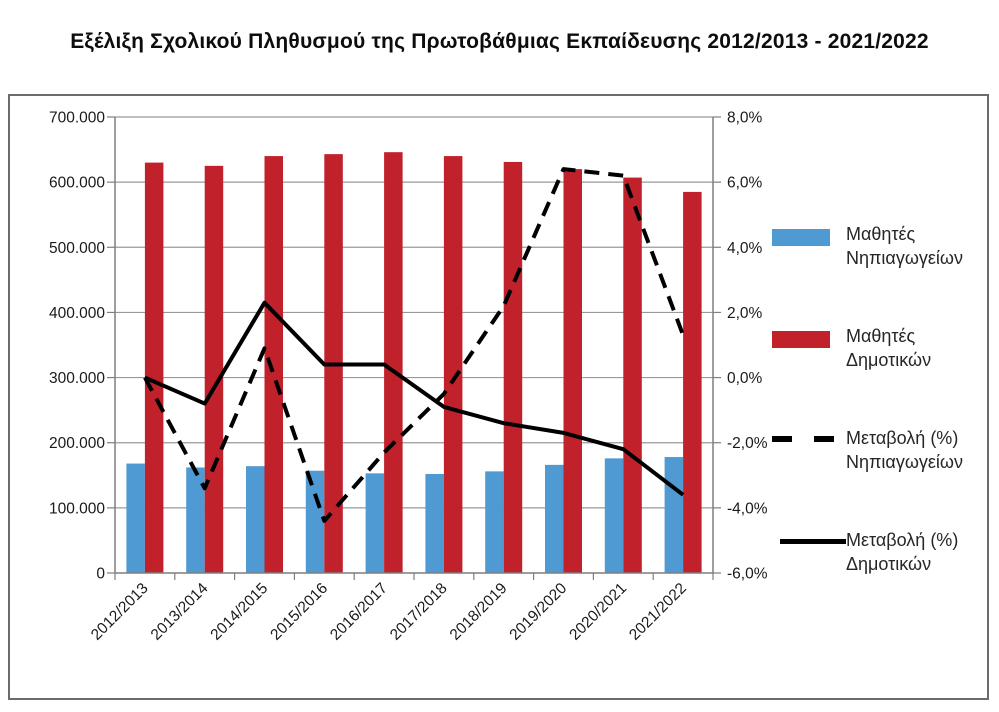  What do you see at coordinates (414, 398) in the screenshot?
I see `line-change-primary` at bounding box center [414, 398].